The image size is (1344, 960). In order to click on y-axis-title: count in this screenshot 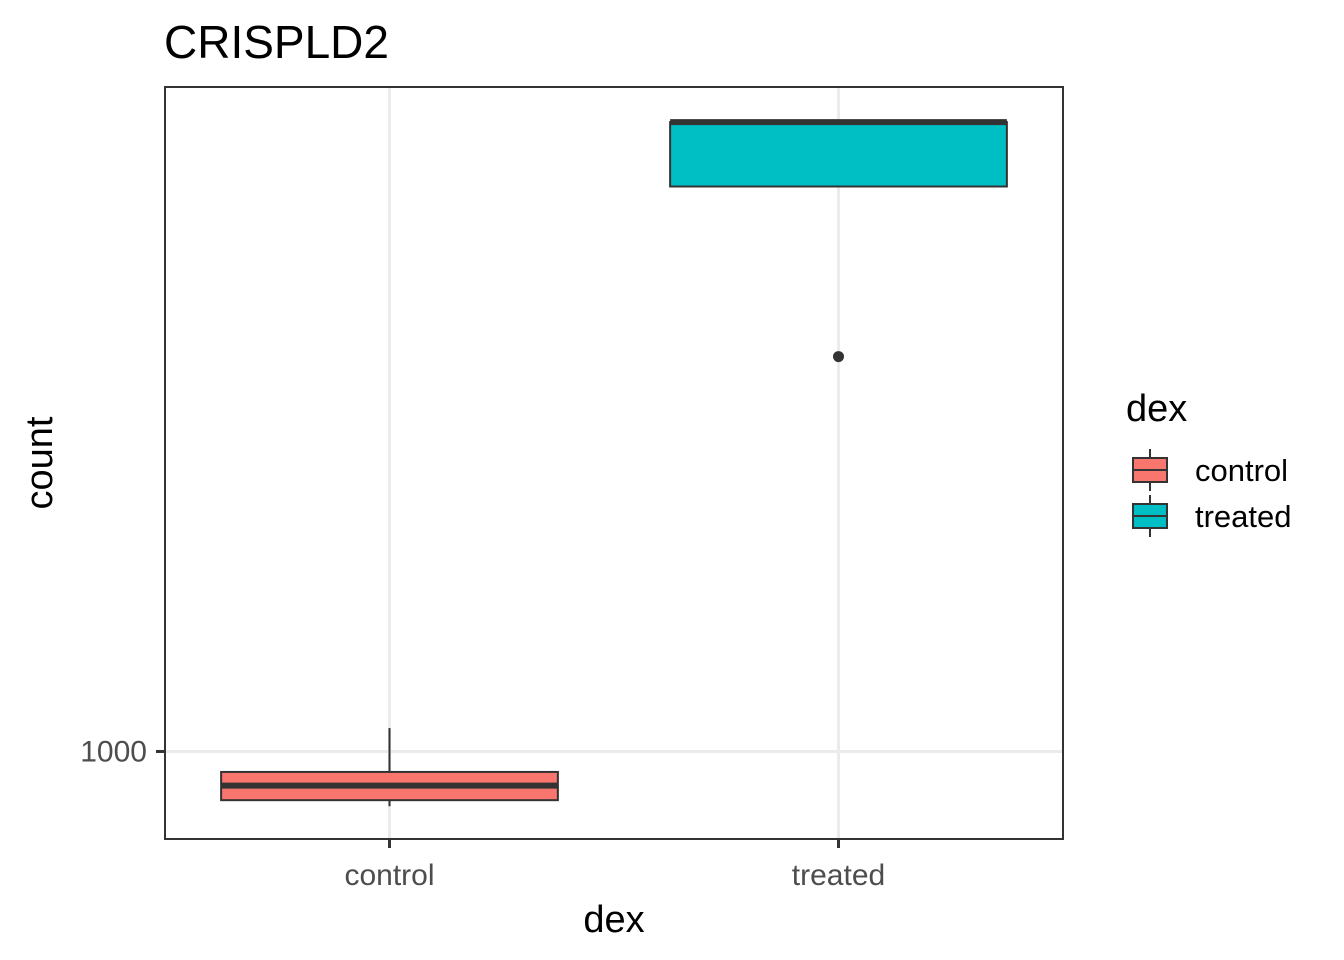, I will do `click(40, 462)`.